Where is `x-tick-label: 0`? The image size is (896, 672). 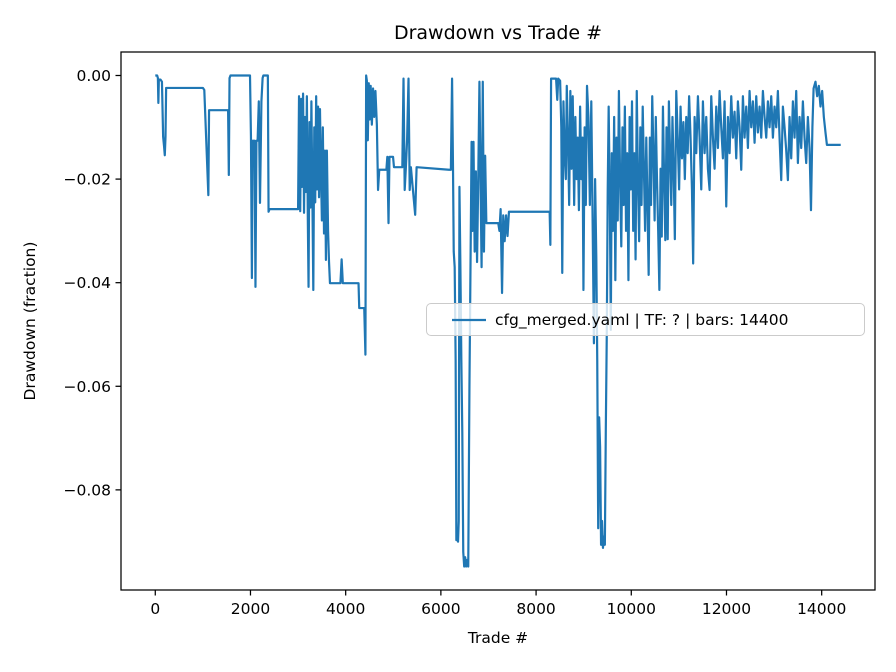 x-tick-label: 0 is located at coordinates (155, 609).